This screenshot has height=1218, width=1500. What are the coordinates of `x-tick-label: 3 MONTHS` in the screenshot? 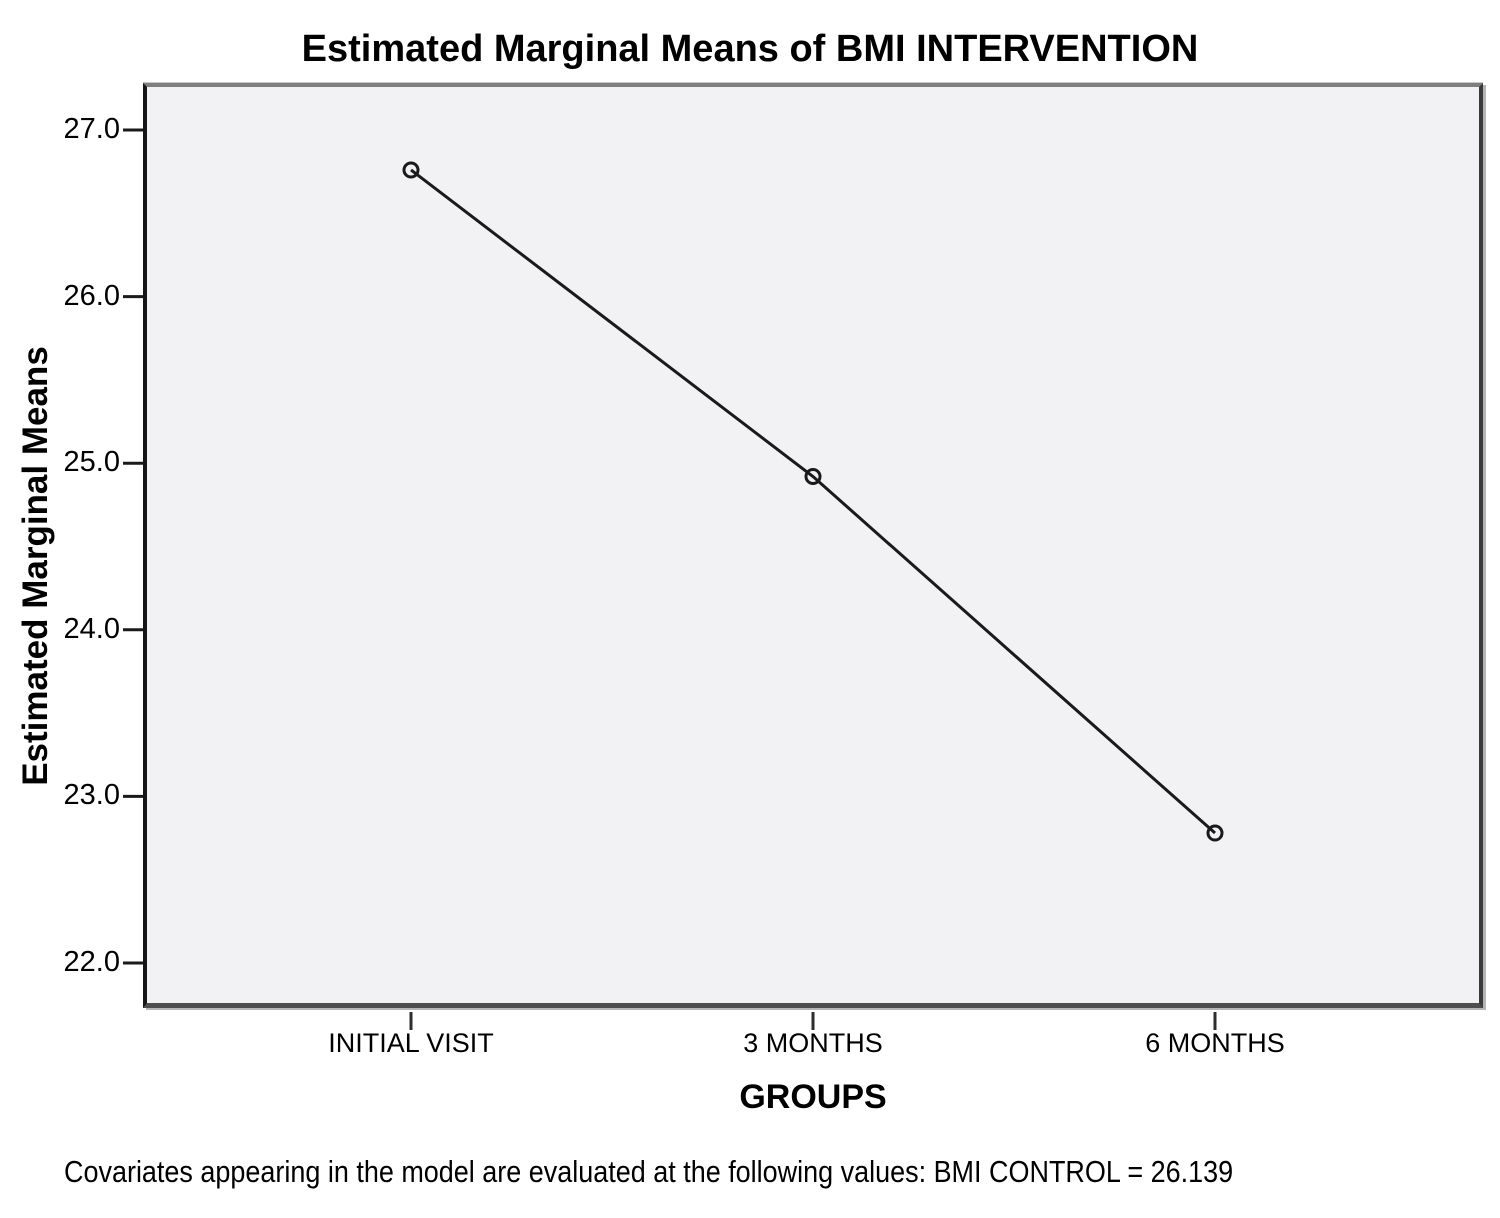 It's located at (813, 1043).